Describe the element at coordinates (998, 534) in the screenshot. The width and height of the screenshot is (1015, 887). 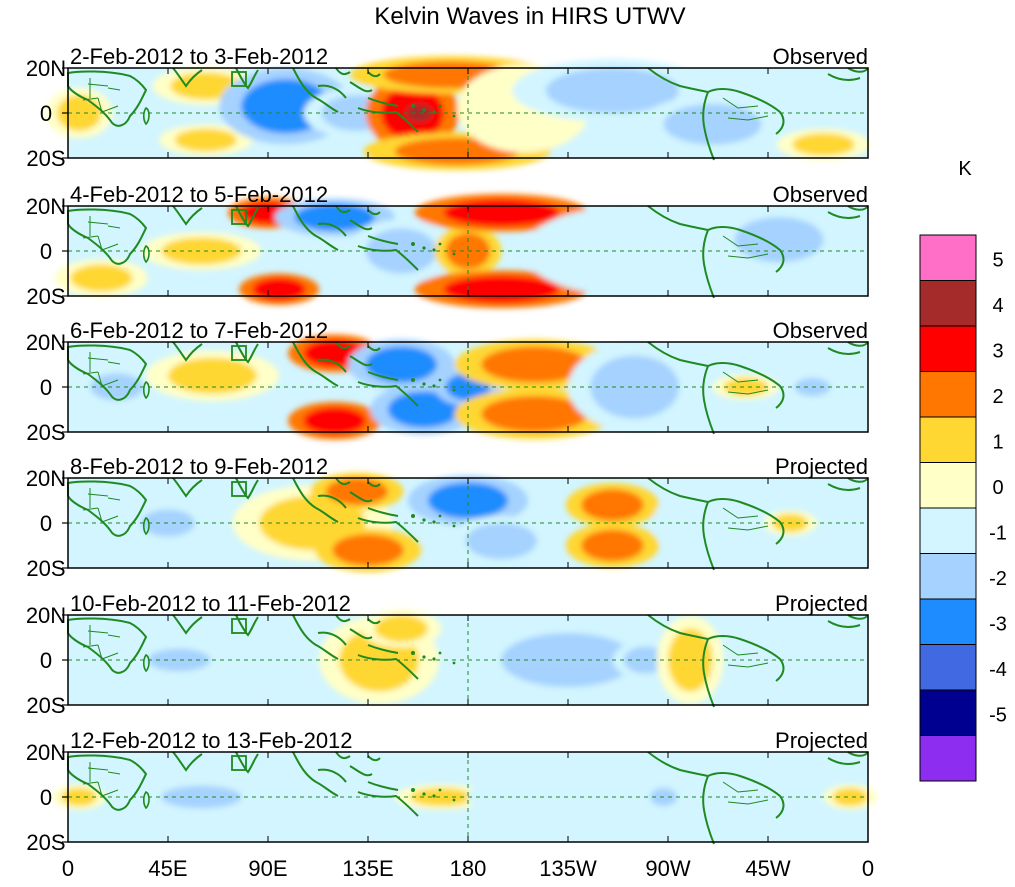
I see `colorbar-level-label: -1` at that location.